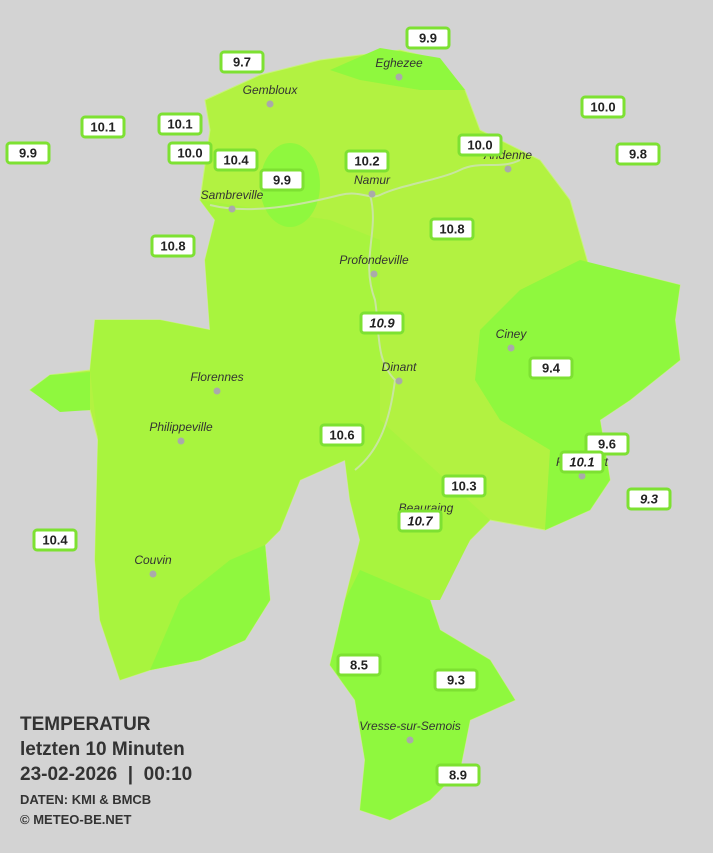 This screenshot has height=853, width=713. What do you see at coordinates (512, 334) in the screenshot?
I see `city-label: Ciney` at bounding box center [512, 334].